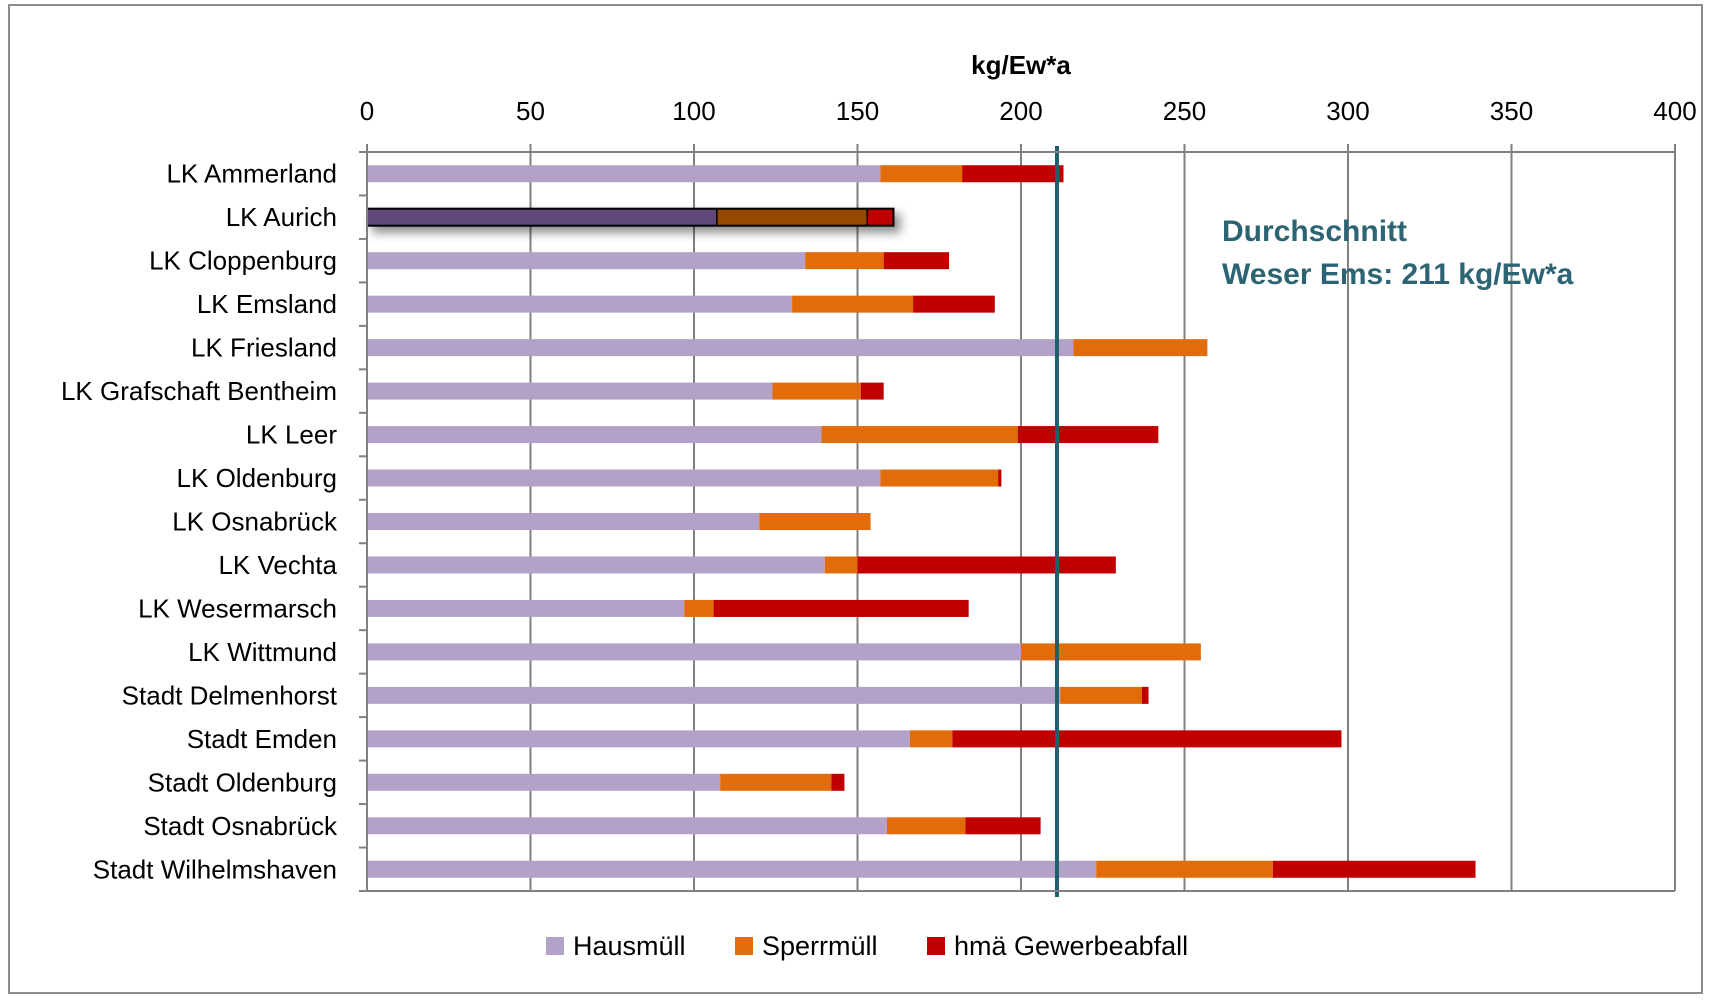 Image resolution: width=1711 pixels, height=1001 pixels. I want to click on annotation-line-1: Durchschnitt, so click(1314, 231).